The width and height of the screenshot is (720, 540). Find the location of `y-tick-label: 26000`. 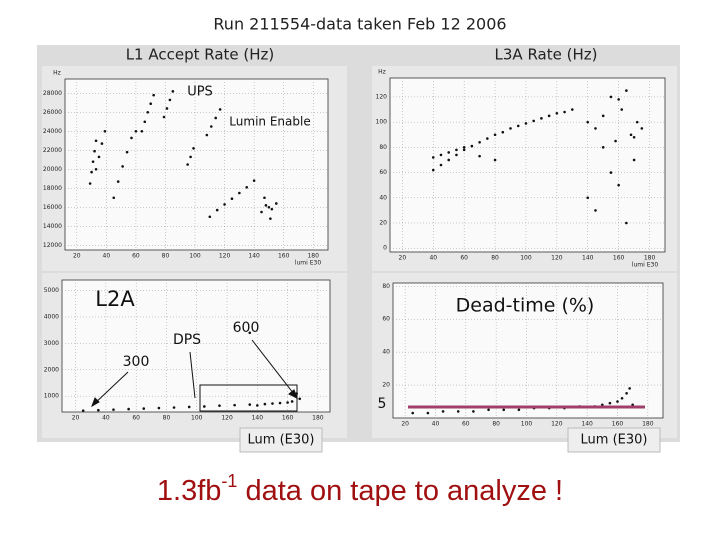

y-tick-label: 26000 is located at coordinates (52, 112).